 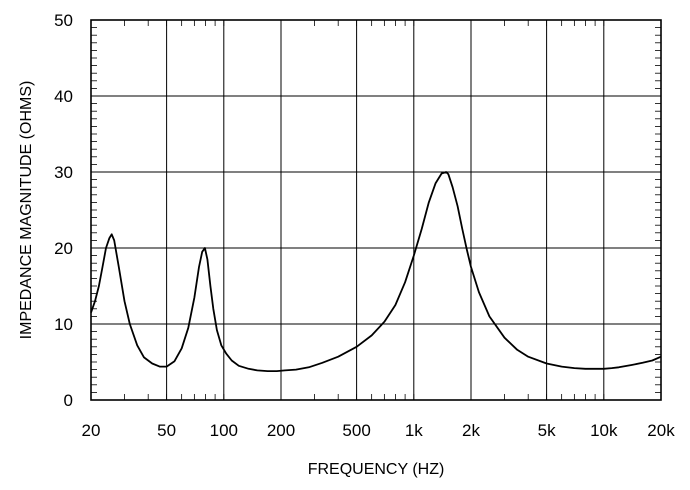 What do you see at coordinates (661, 430) in the screenshot?
I see `x-tick-label: 20k` at bounding box center [661, 430].